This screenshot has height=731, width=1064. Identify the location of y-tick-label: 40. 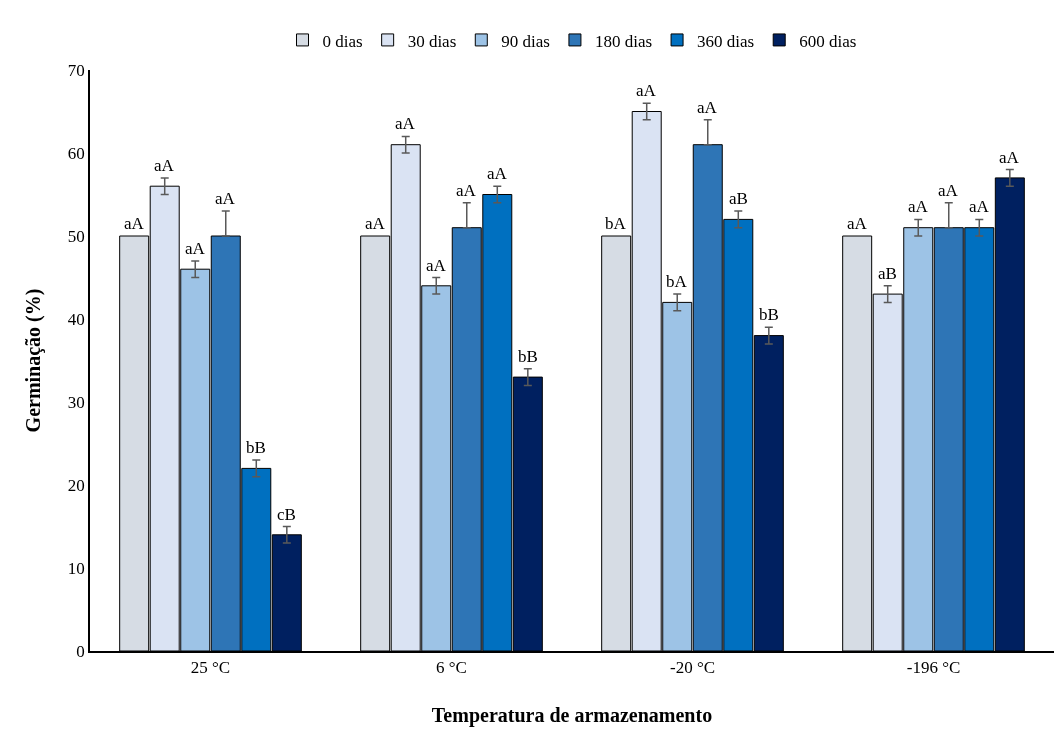
(76, 319).